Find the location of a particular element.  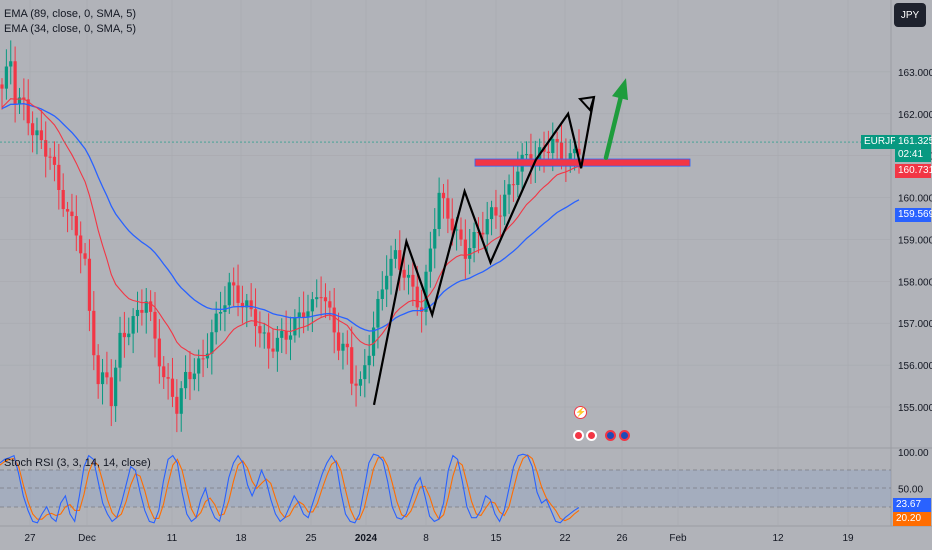

stoch-tick-label: 100.00 is located at coordinates (913, 453).